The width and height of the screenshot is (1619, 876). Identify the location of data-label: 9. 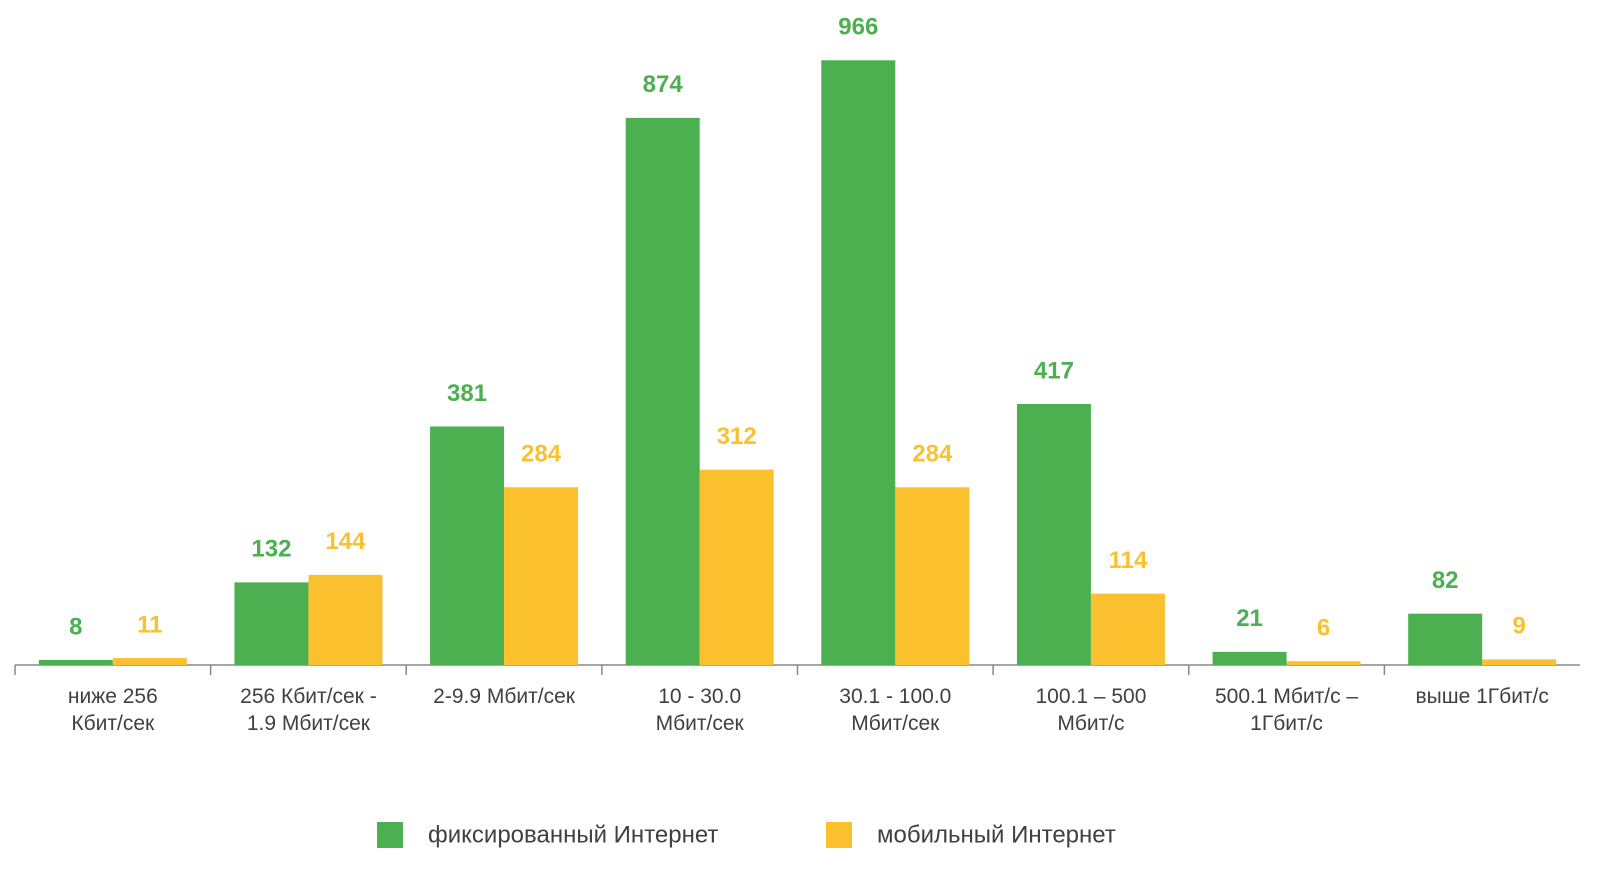
(1519, 626).